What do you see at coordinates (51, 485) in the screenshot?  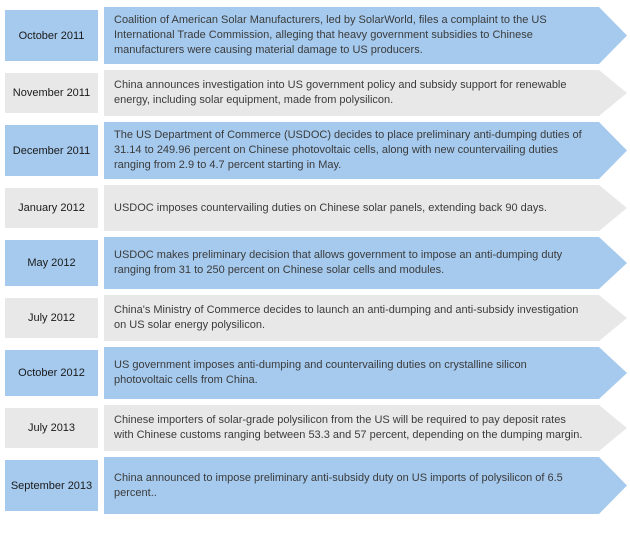 I see `date-label: September 2013` at bounding box center [51, 485].